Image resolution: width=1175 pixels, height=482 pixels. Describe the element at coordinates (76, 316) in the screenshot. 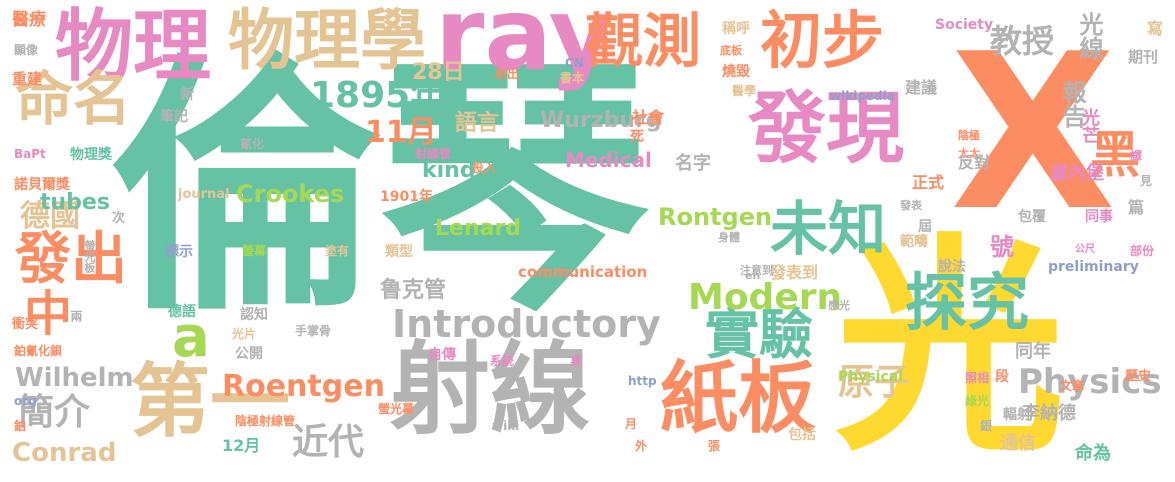

I see `cloud-word: 兩` at that location.